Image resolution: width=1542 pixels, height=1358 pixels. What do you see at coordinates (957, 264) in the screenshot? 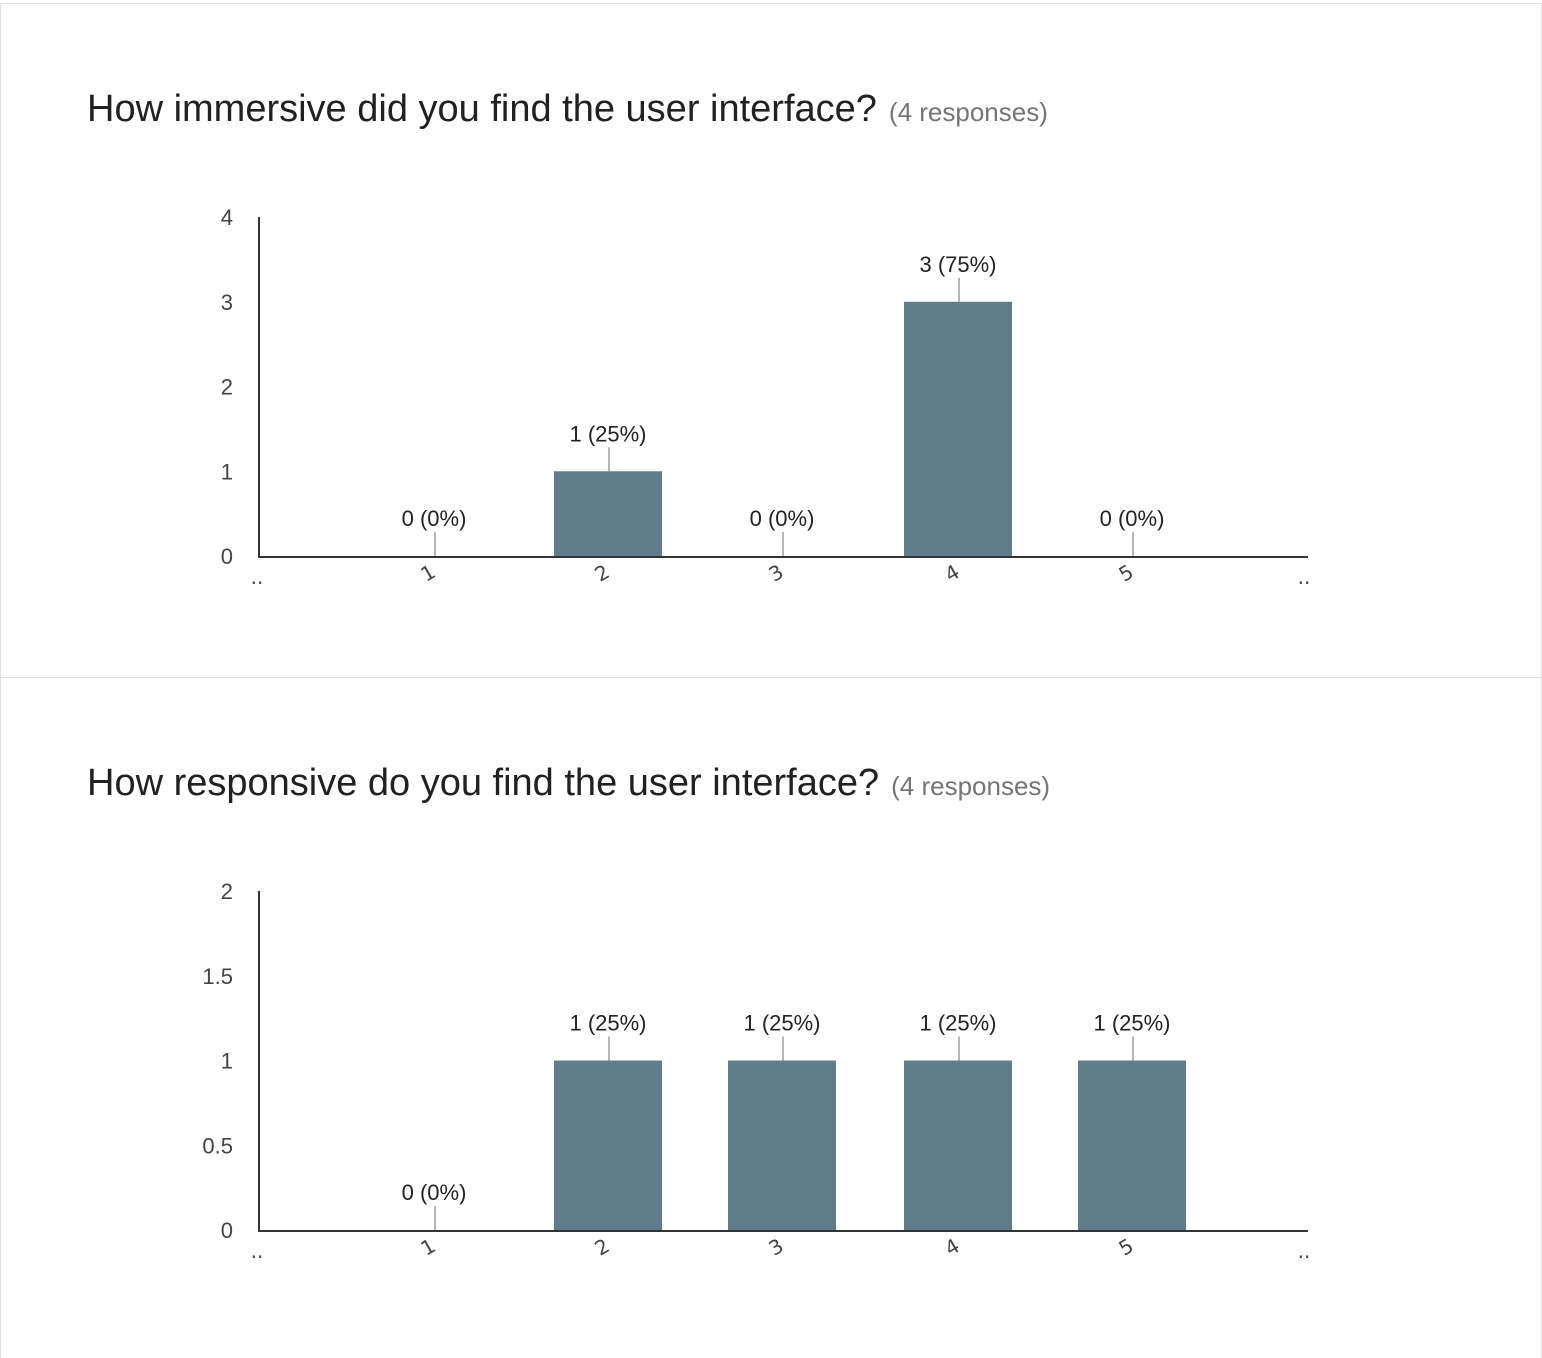
I see `data-label: 3 (75%)` at bounding box center [957, 264].